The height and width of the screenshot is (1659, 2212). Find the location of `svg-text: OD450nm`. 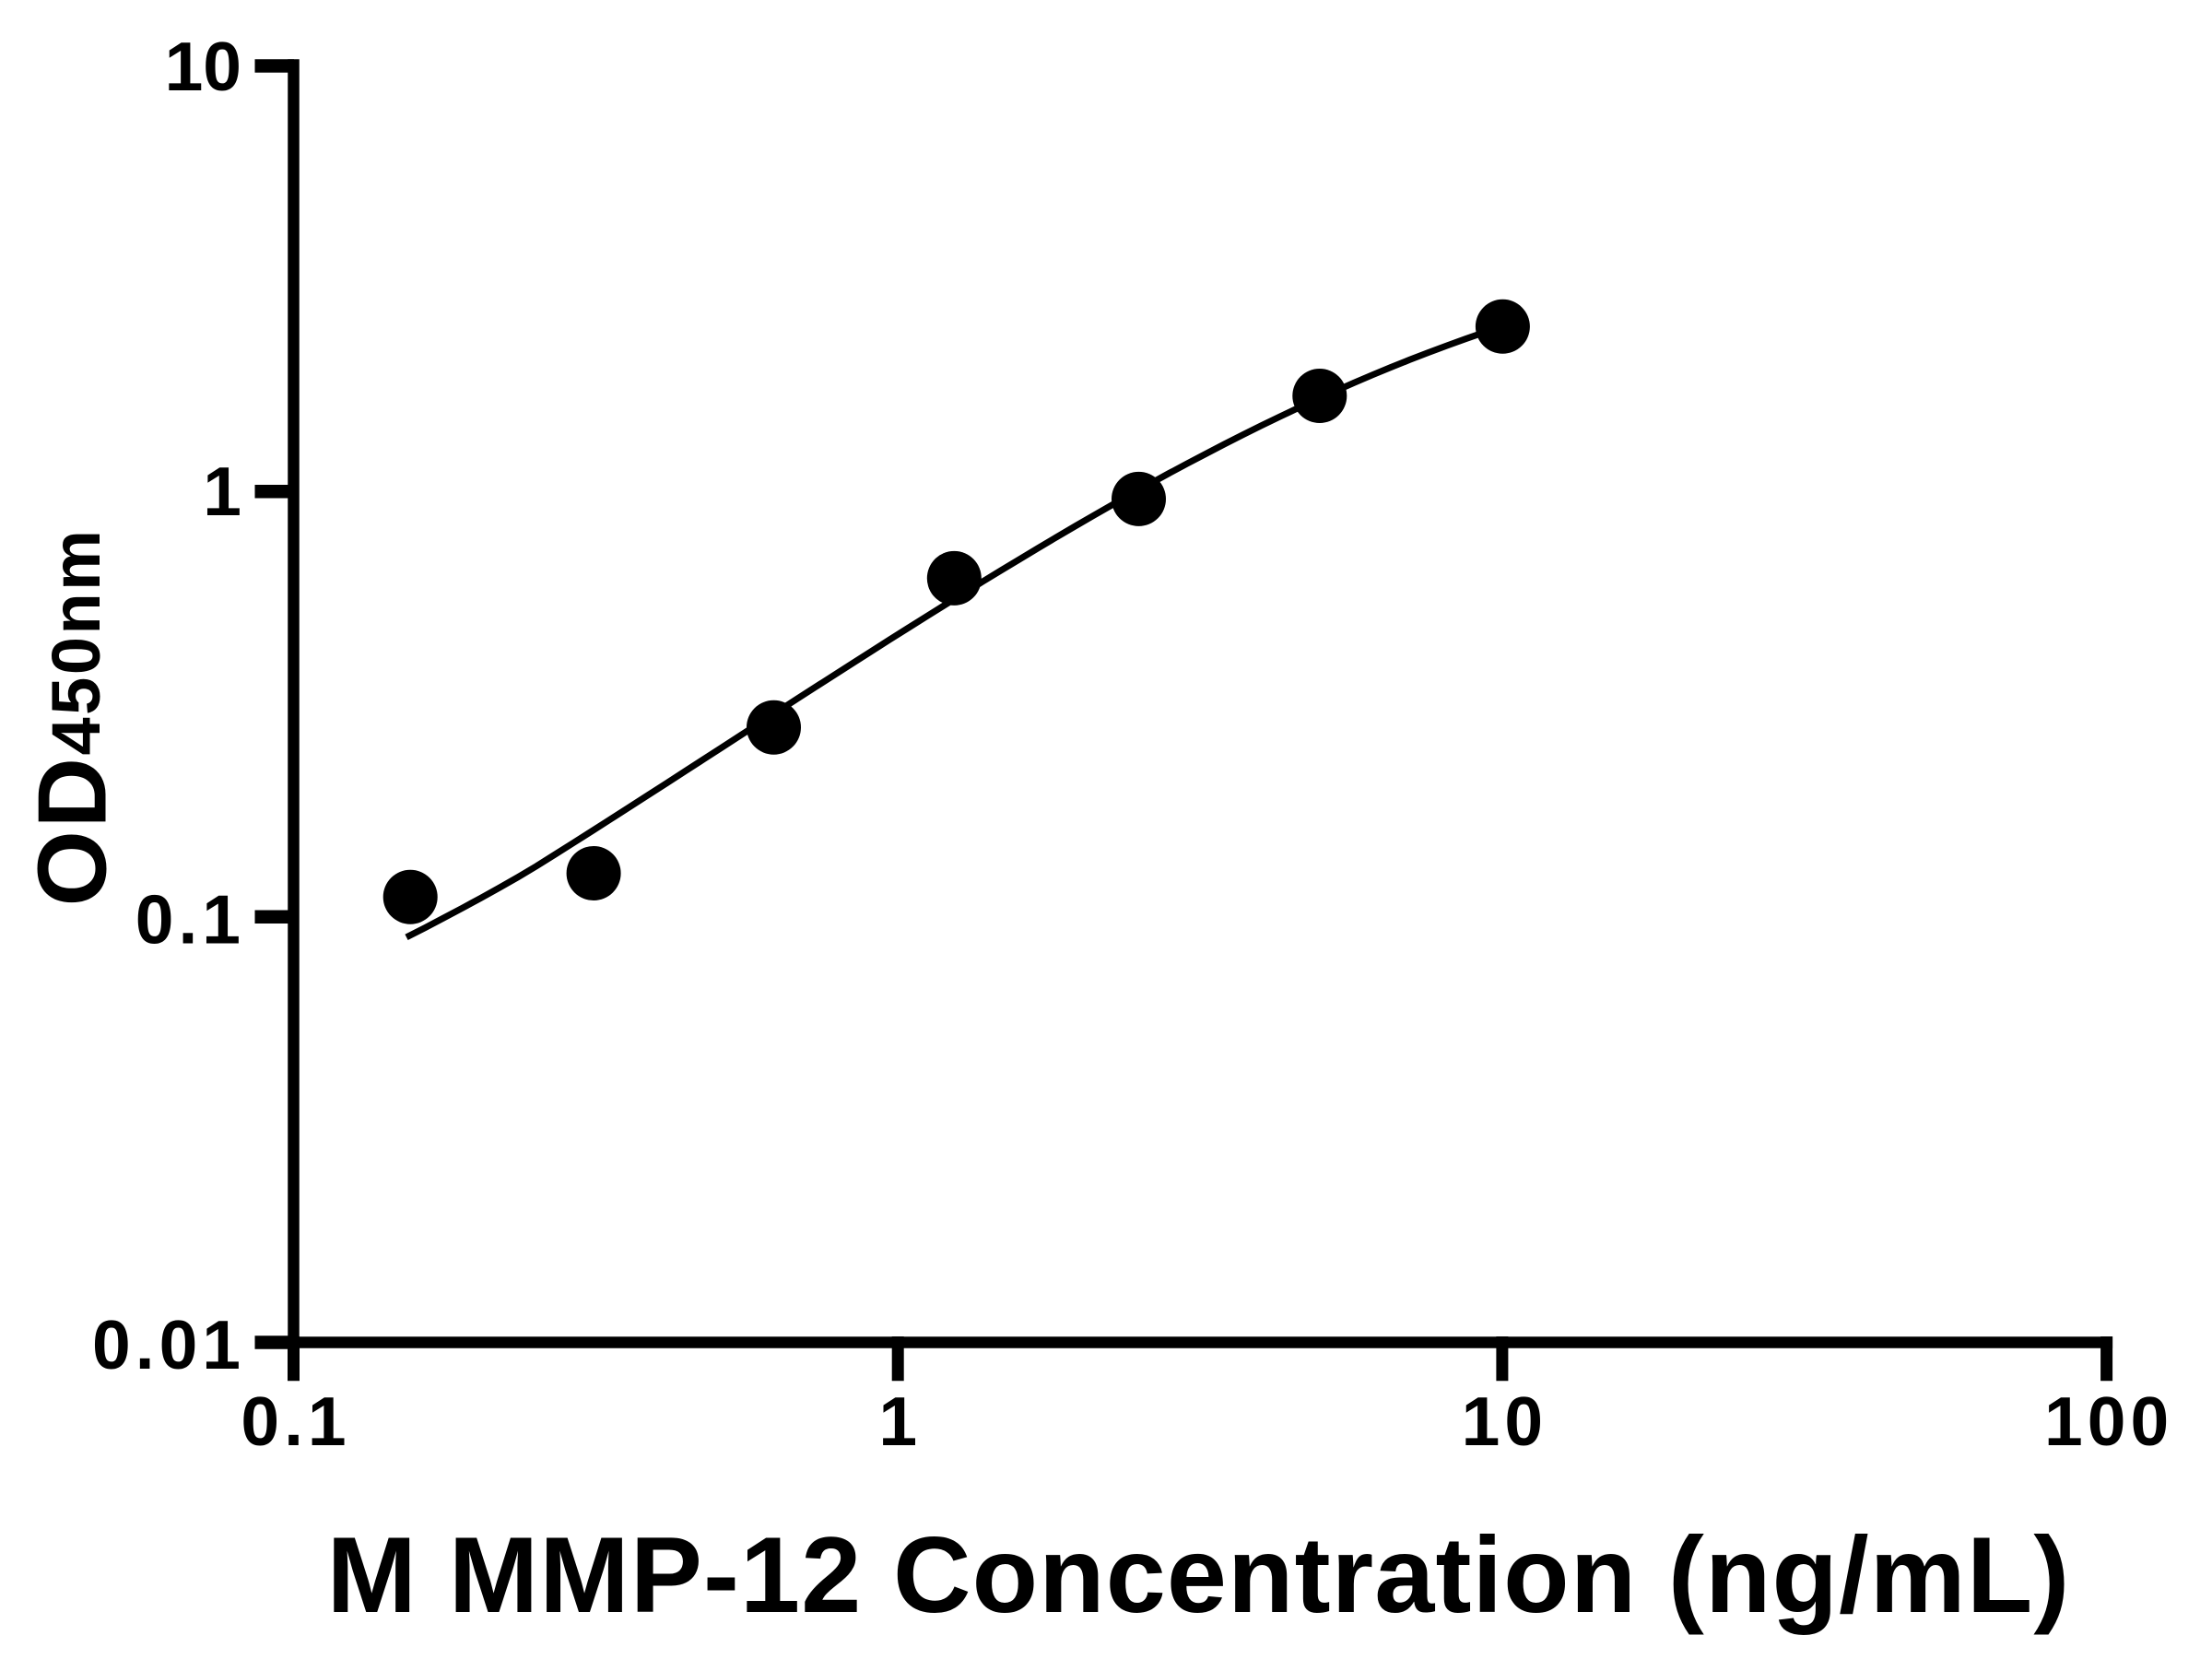

svg-text: OD450nm is located at coordinates (72, 717).